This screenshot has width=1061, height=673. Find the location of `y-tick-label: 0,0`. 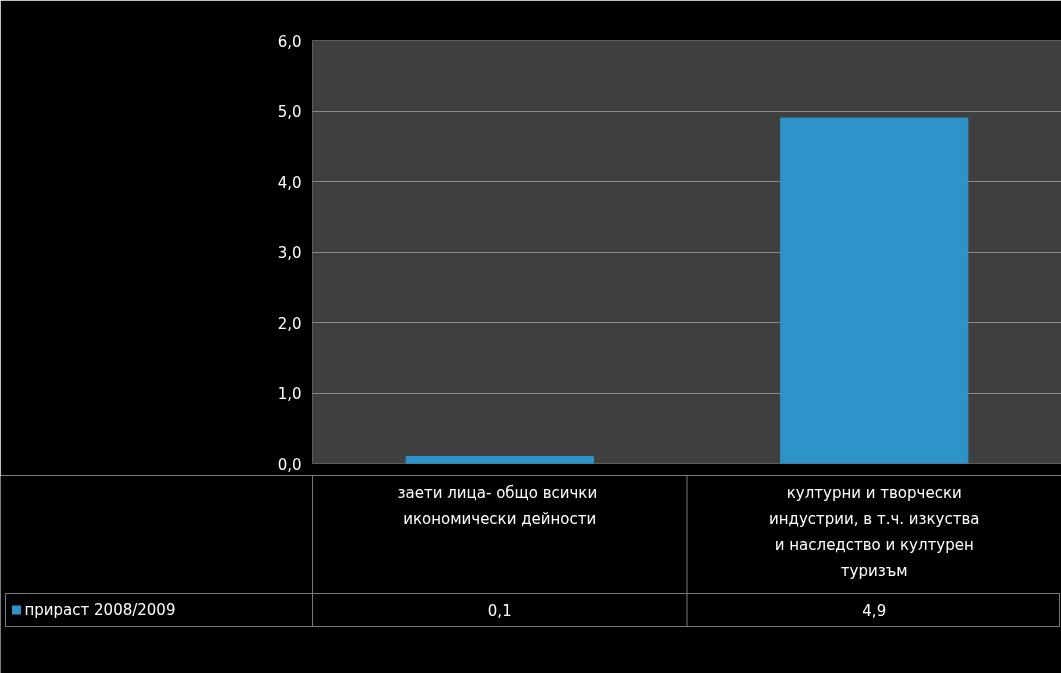

y-tick-label: 0,0 is located at coordinates (289, 464).